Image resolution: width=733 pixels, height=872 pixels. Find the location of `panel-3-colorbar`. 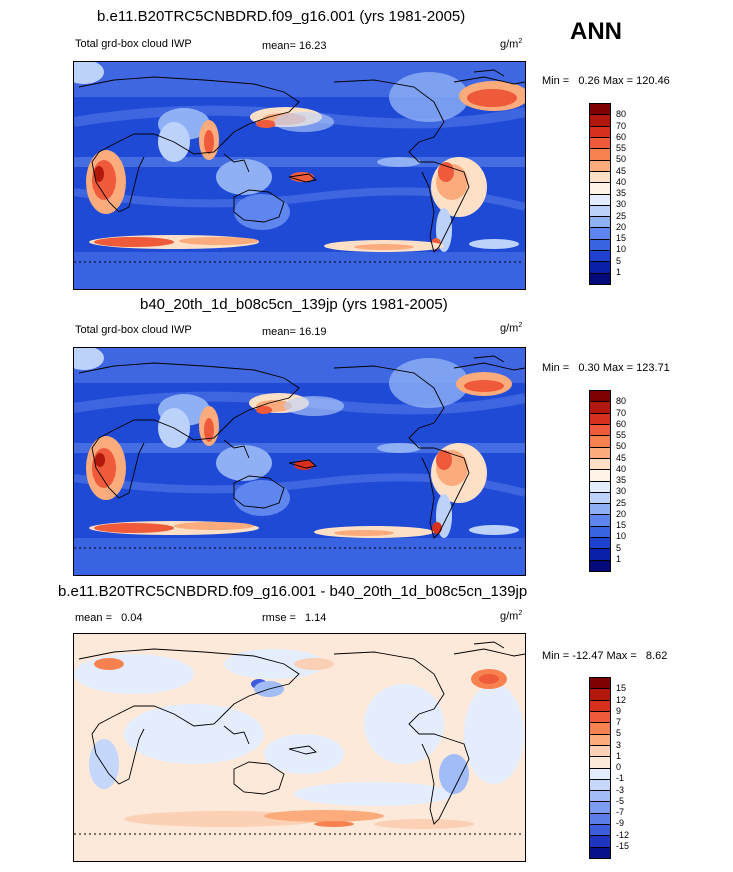

panel-3-colorbar is located at coordinates (600, 768).